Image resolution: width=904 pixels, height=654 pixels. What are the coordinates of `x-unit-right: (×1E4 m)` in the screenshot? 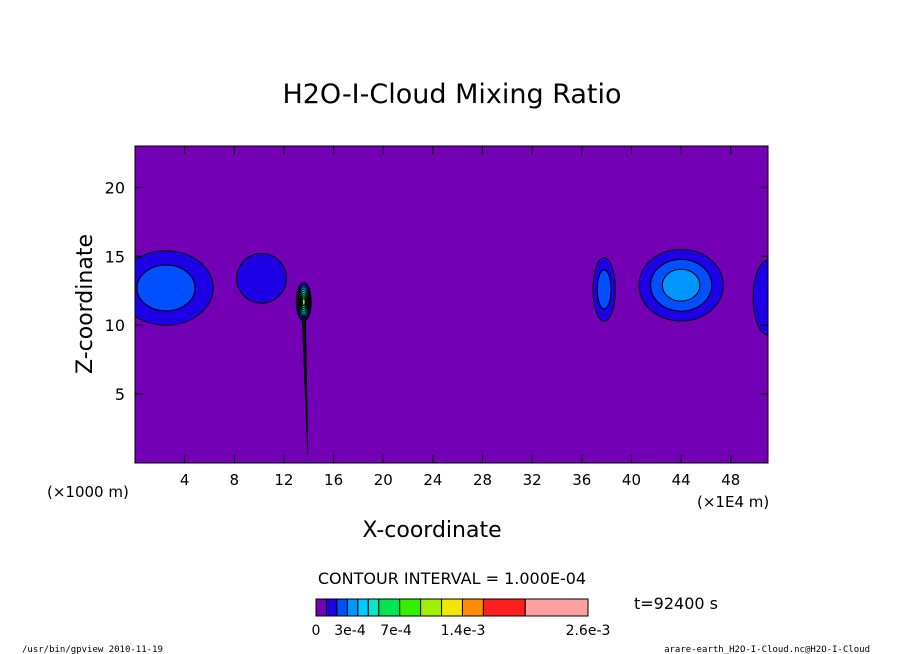 It's located at (733, 502).